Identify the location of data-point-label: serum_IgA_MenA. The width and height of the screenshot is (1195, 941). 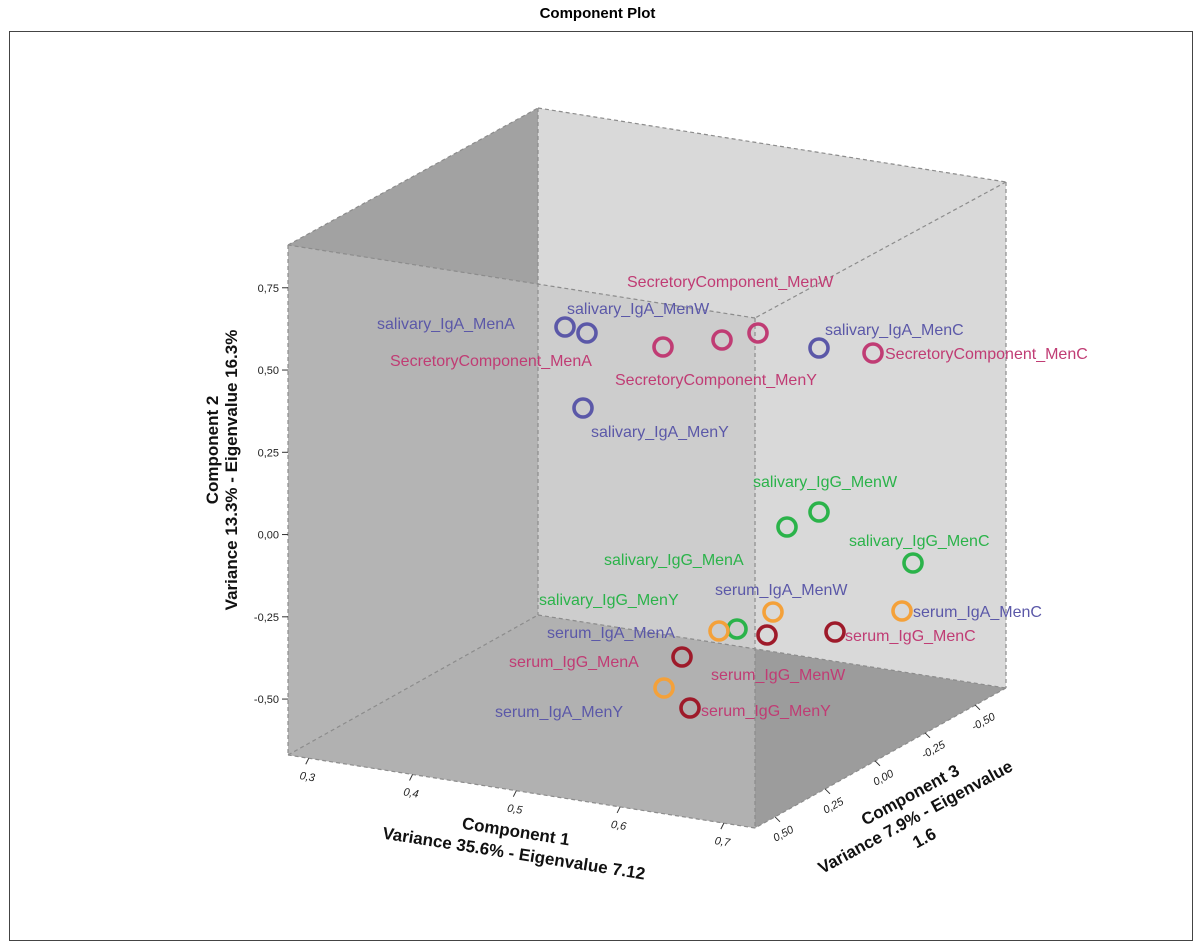
(611, 633).